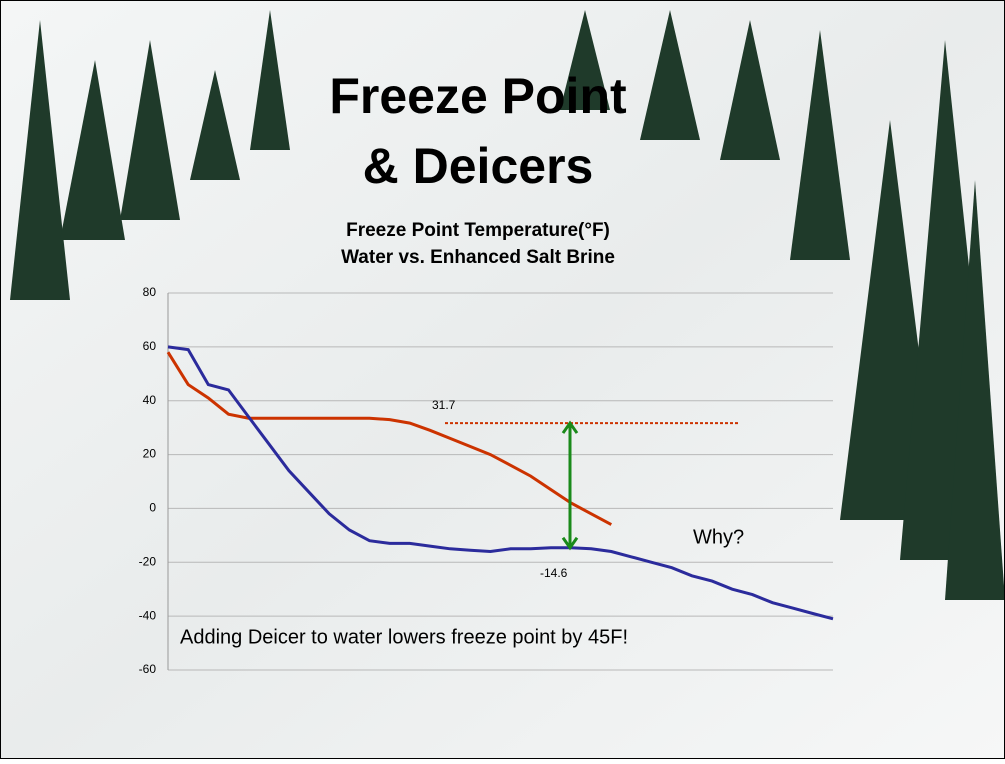 This screenshot has width=1005, height=764. I want to click on annotation-label: -14.6, so click(554, 573).